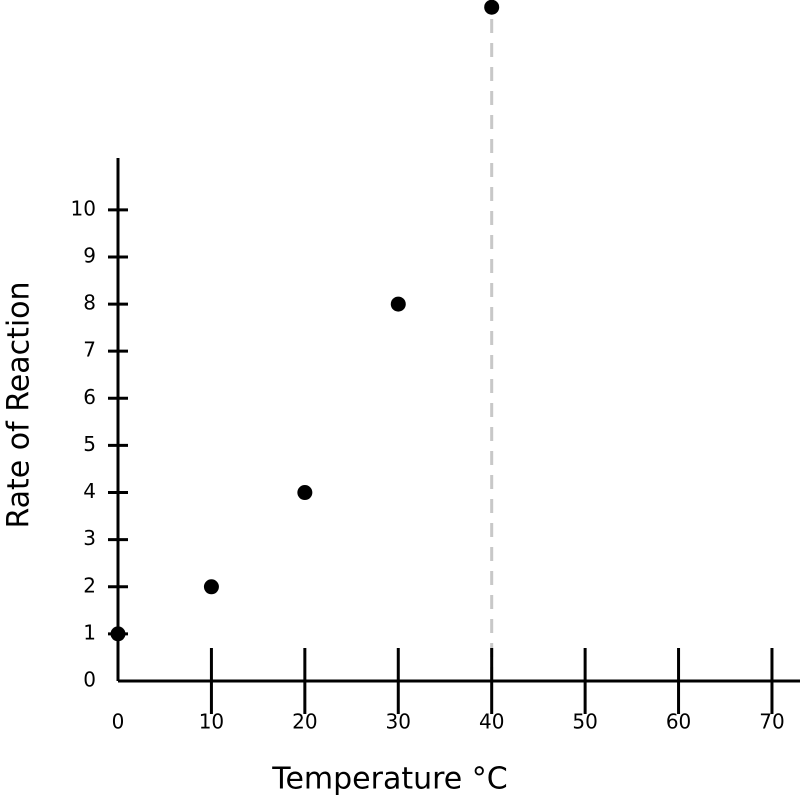 The width and height of the screenshot is (800, 804). I want to click on y-tick-label: 2, so click(89, 585).